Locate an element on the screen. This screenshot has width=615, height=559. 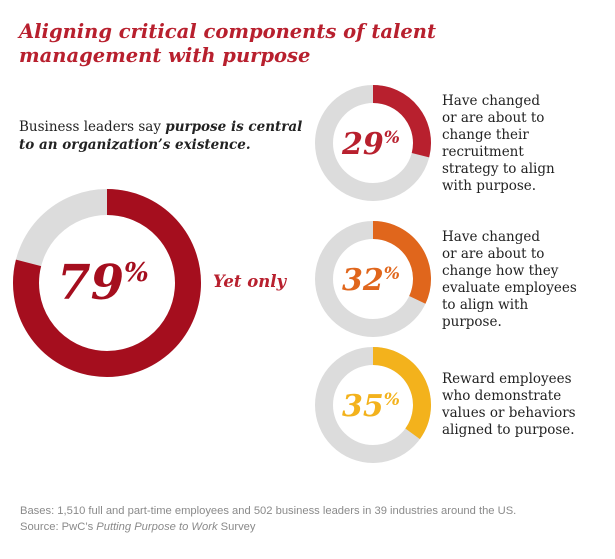
donut-recruitment-percent-label: 29% is located at coordinates (370, 144).